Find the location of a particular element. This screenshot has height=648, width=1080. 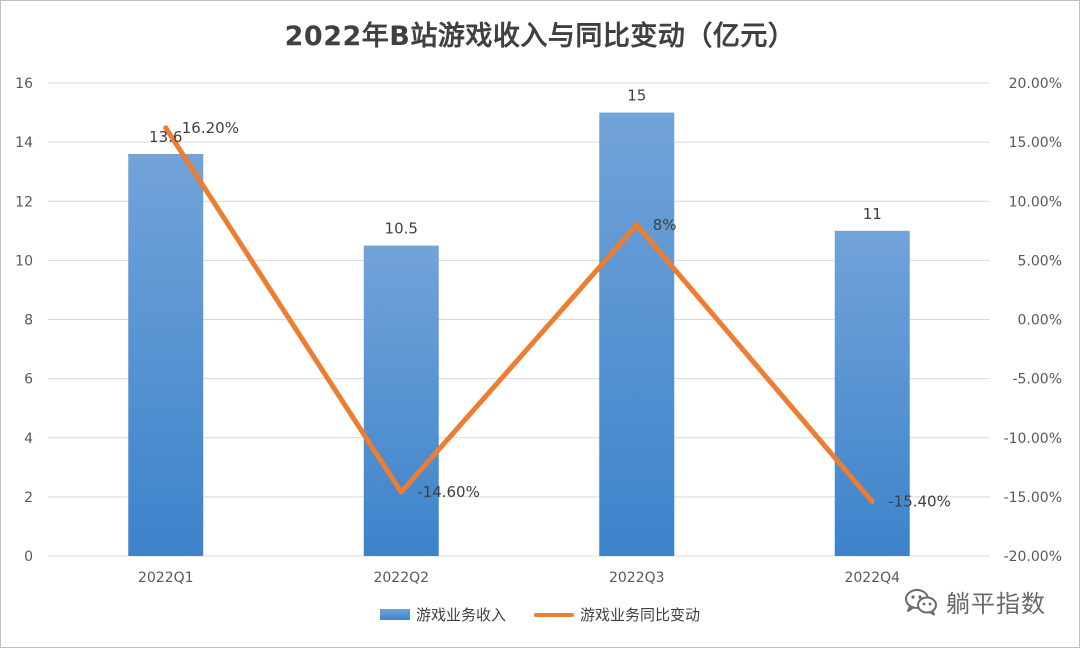

right-tick-label: -5.00% is located at coordinates (1037, 380).